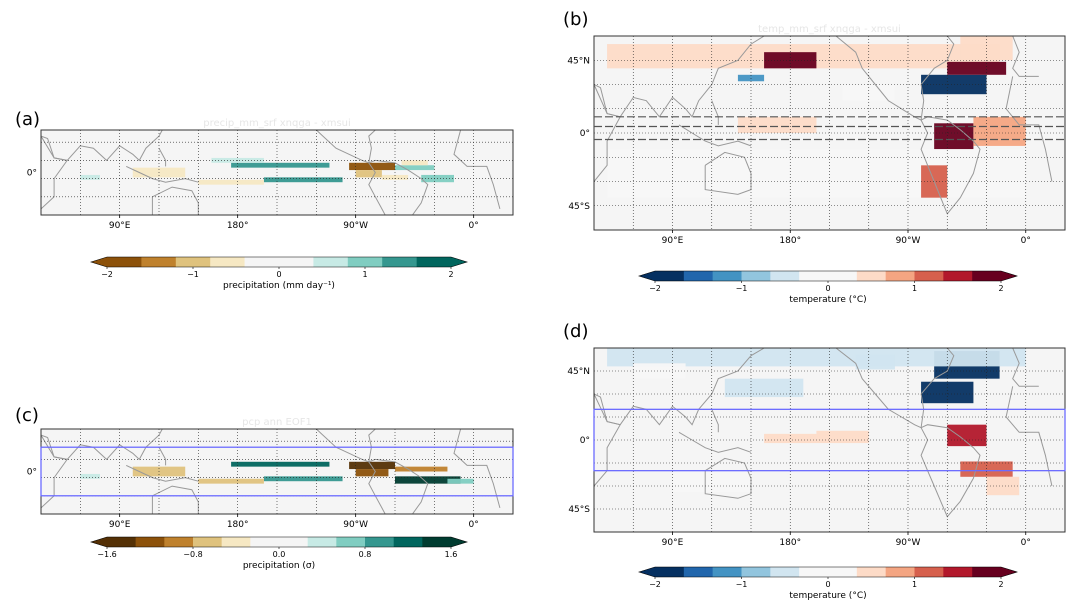 The width and height of the screenshot is (1071, 600). What do you see at coordinates (27, 415) in the screenshot?
I see `panel-label: (c)` at bounding box center [27, 415].